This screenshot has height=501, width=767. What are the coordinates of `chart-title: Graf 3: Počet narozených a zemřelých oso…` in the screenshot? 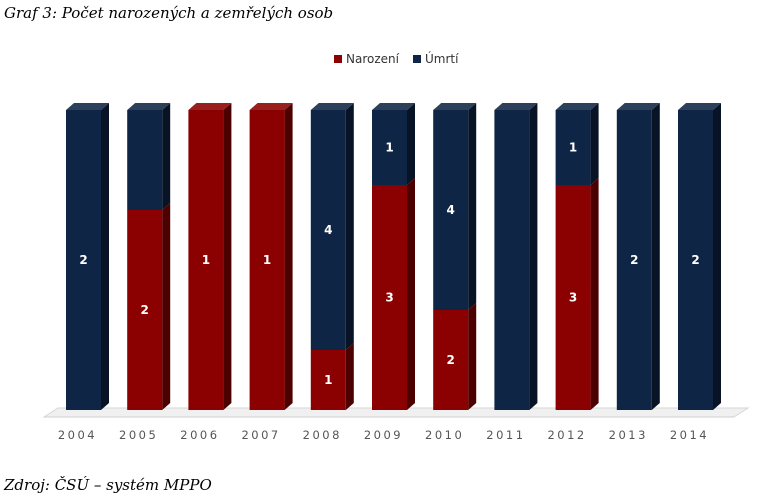 It's located at (169, 13).